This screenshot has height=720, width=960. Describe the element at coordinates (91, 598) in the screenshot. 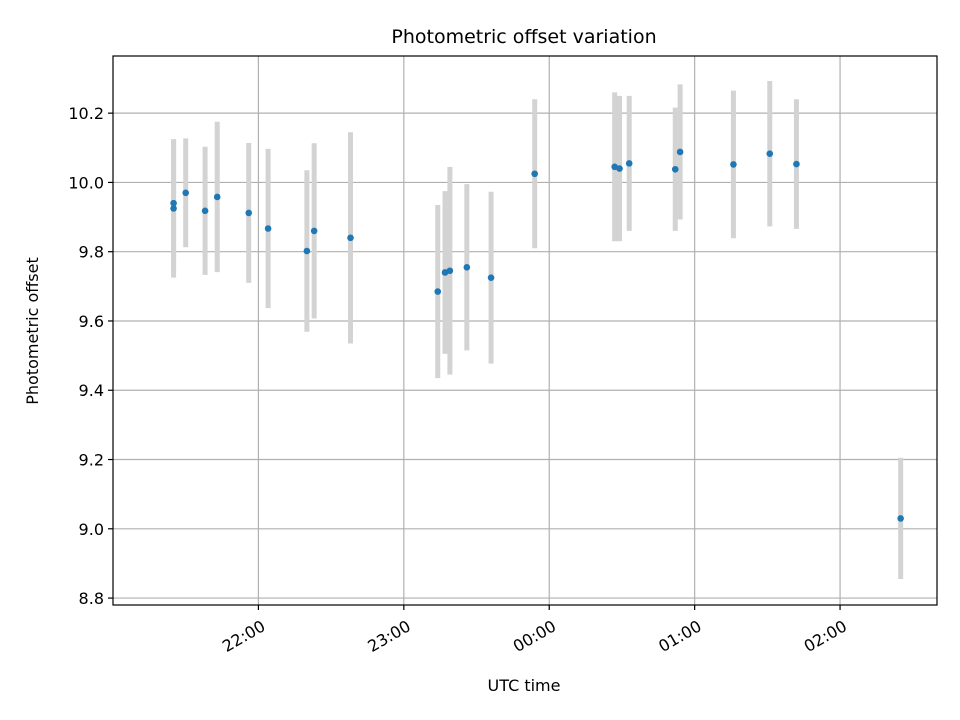

I see `y-tick-label: 8.8` at that location.